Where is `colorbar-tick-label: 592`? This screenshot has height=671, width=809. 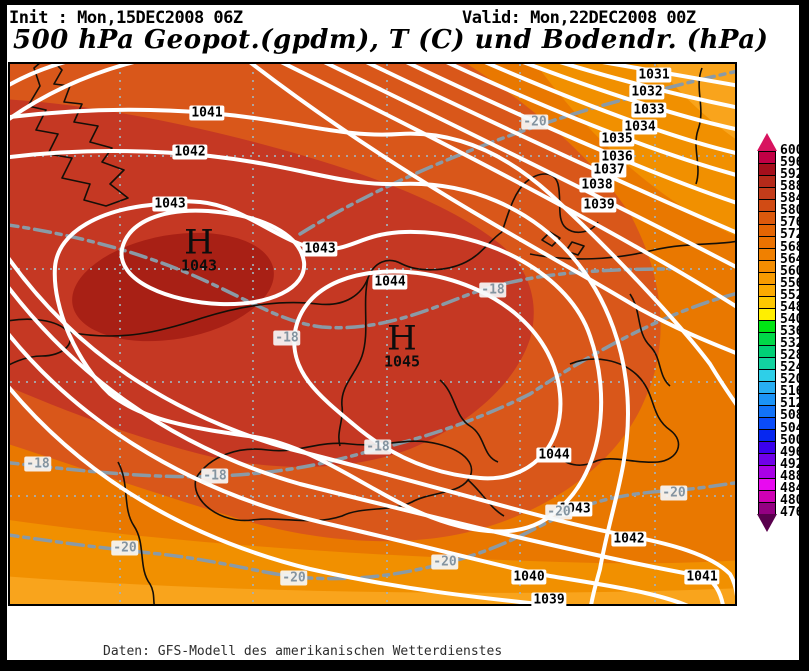
colorbar-tick-label: 592 is located at coordinates (792, 175).